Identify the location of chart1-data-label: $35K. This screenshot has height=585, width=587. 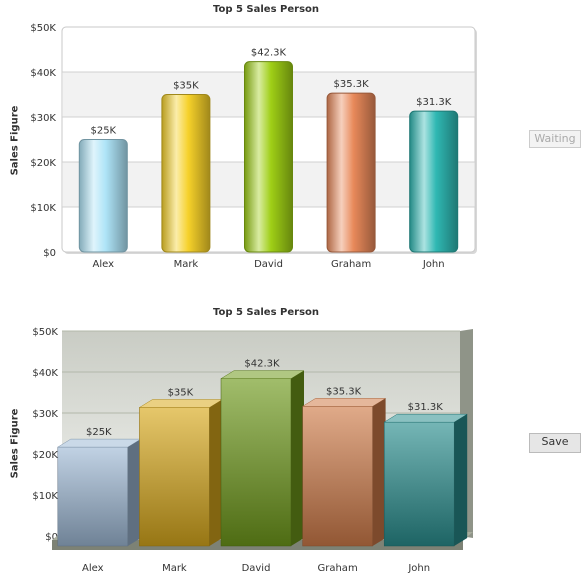
(186, 86).